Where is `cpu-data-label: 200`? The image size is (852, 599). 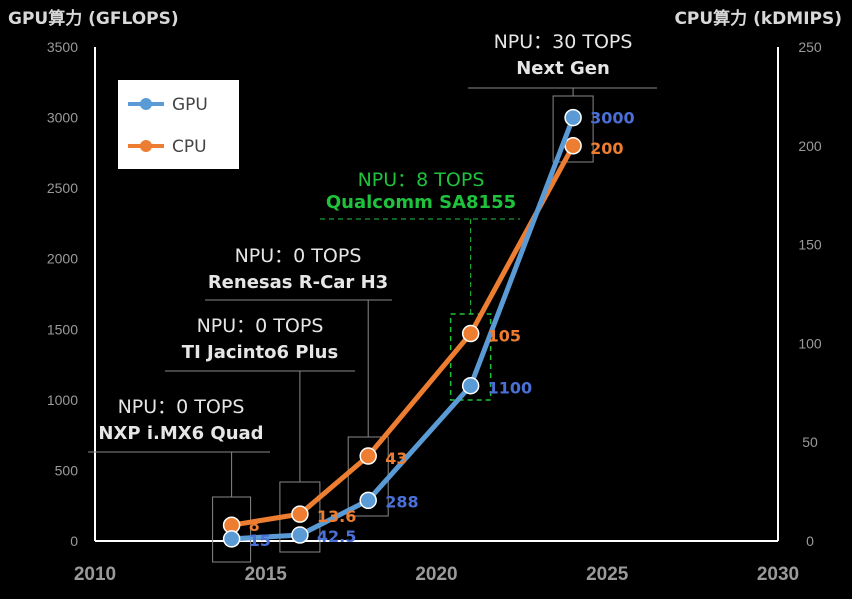 cpu-data-label: 200 is located at coordinates (606, 148).